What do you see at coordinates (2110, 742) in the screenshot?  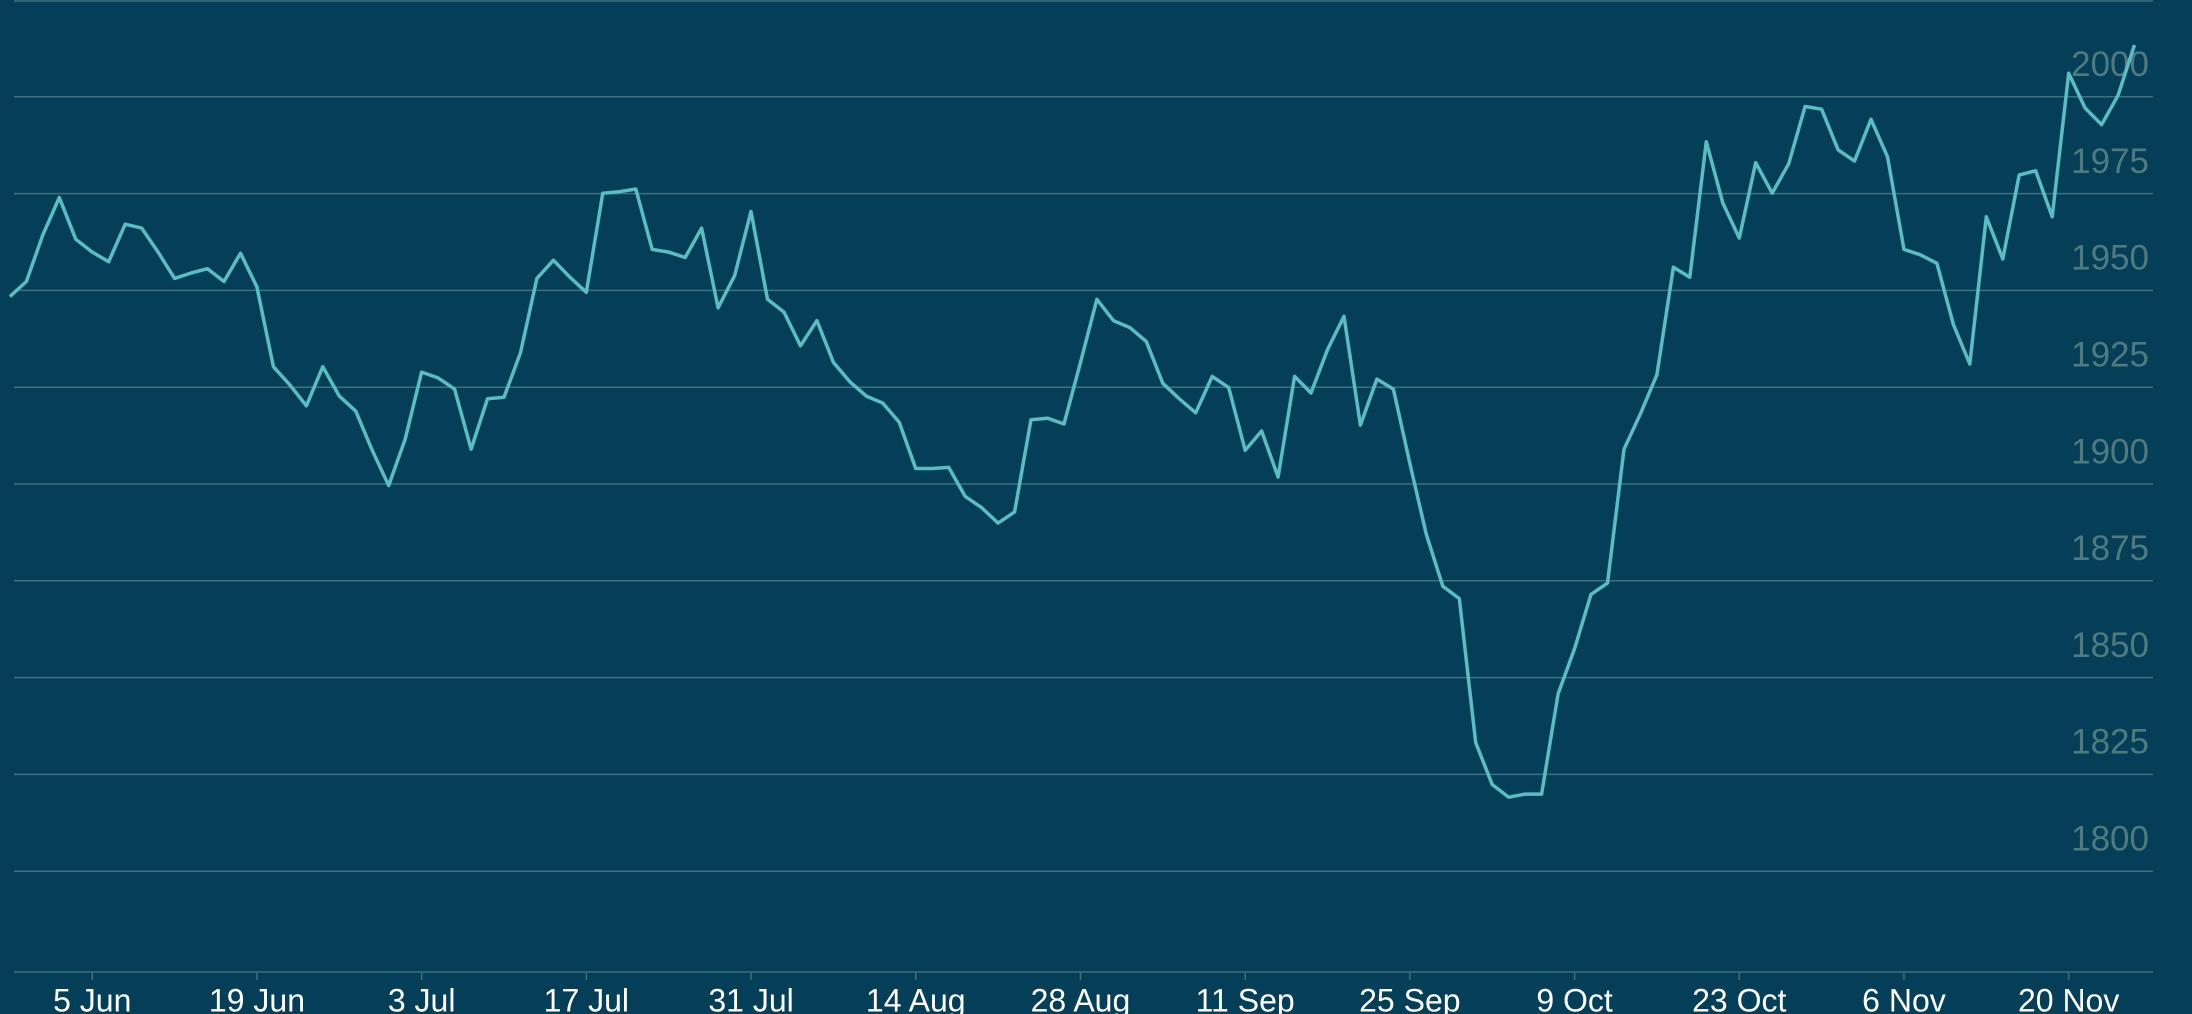 I see `y-tick-label: 1825` at bounding box center [2110, 742].